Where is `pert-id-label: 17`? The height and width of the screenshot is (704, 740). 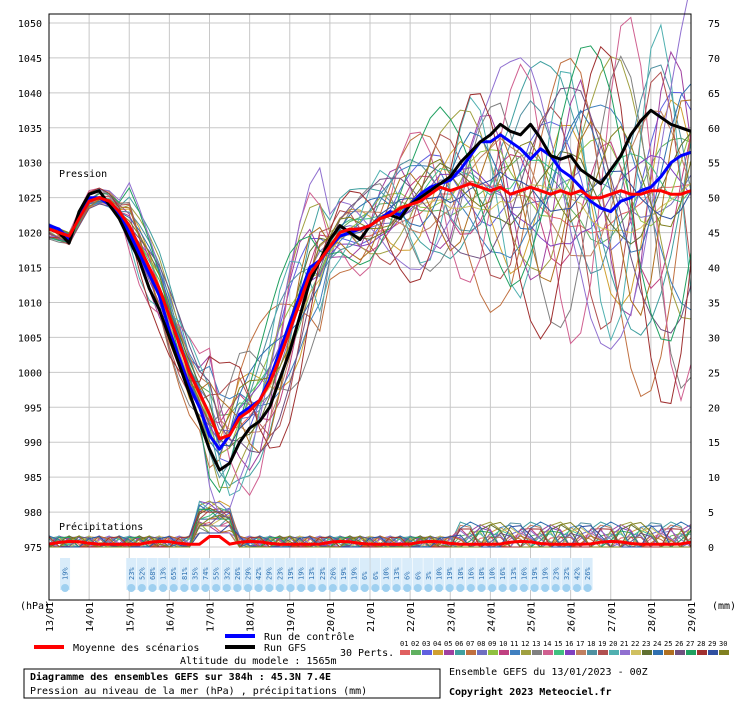 pert-id-label: 17 is located at coordinates (580, 644).